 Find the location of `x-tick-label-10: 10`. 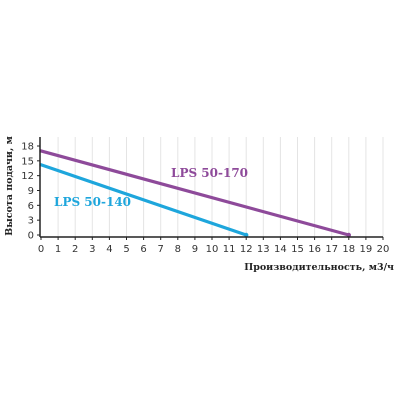

x-tick-label-10: 10 is located at coordinates (212, 249).